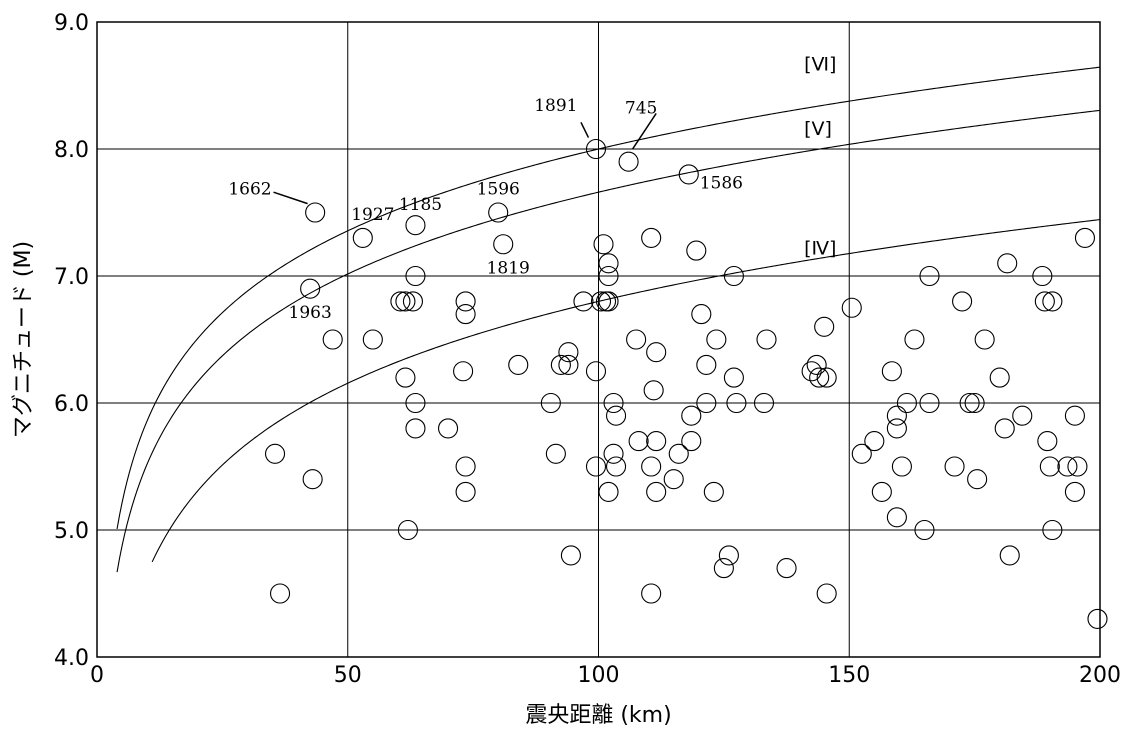  What do you see at coordinates (1100, 675) in the screenshot?
I see `x-tick-label: 200` at bounding box center [1100, 675].